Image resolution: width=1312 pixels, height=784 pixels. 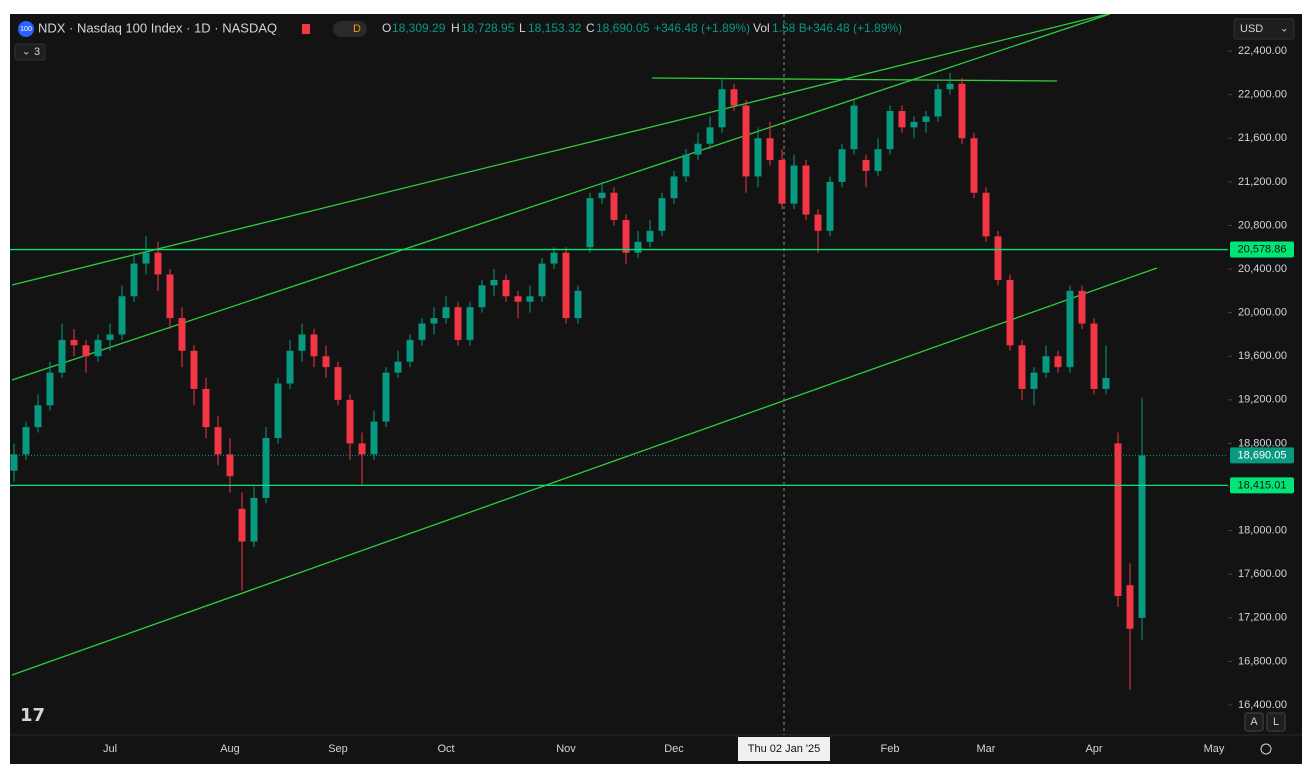 I want to click on ohlc-label: L, so click(x=522, y=28).